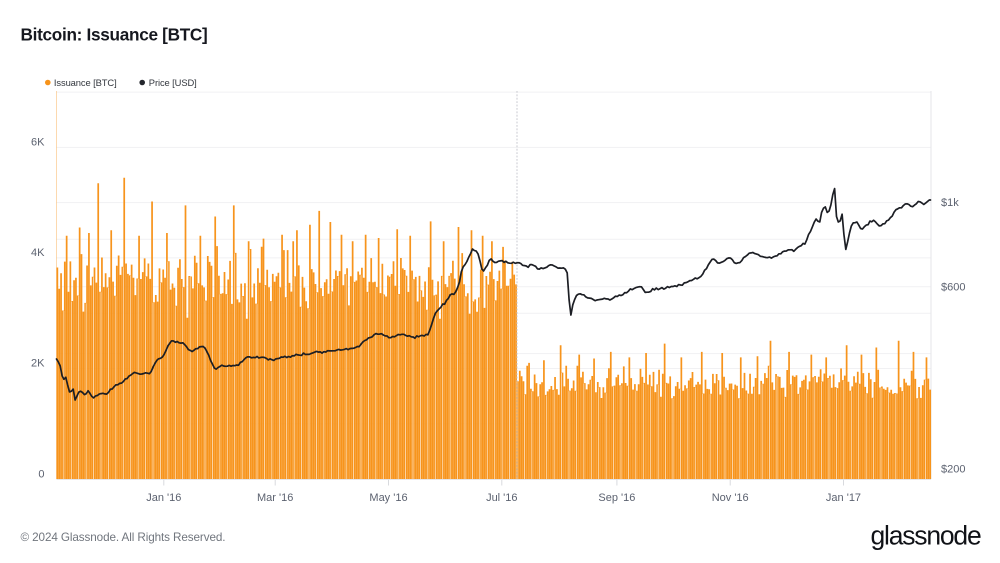 The height and width of the screenshot is (563, 1000). I want to click on svg-text: Issuance [BTC], so click(85, 82).